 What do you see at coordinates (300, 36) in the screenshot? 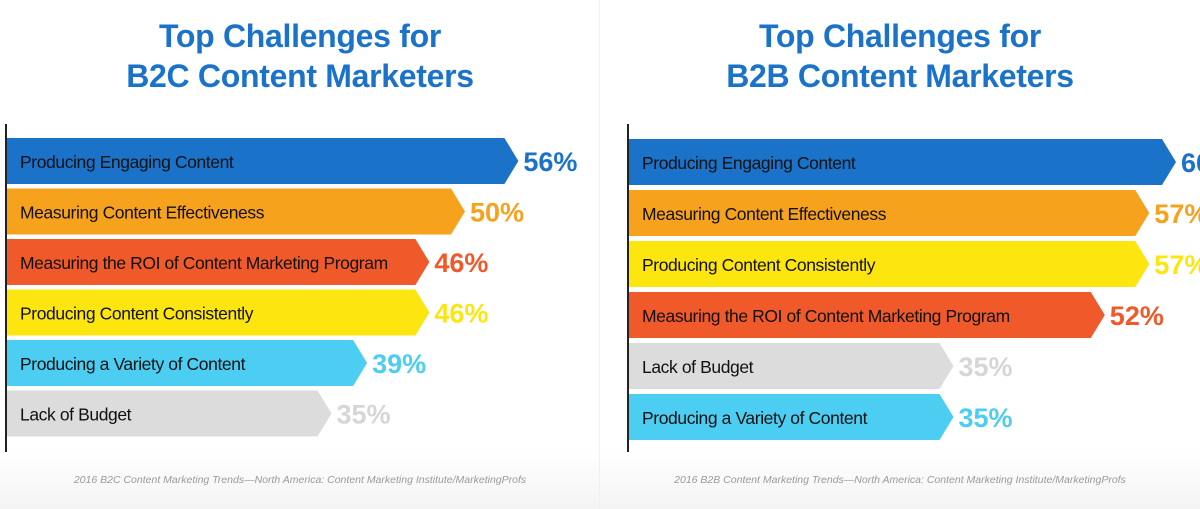
I see `b2c-title-line-1: Top Challenges for` at bounding box center [300, 36].